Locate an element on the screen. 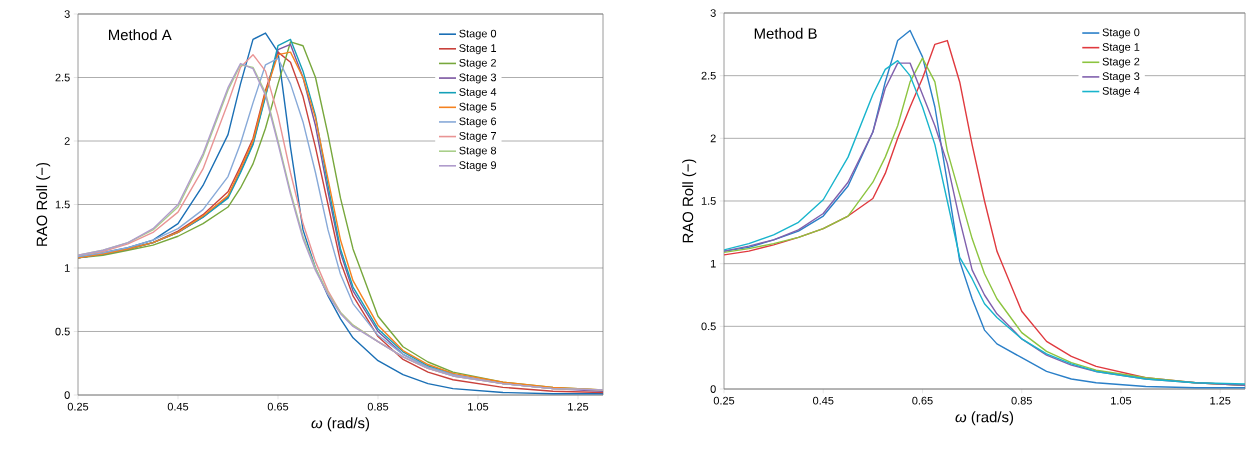  legend-label: Stage 5 is located at coordinates (478, 107).